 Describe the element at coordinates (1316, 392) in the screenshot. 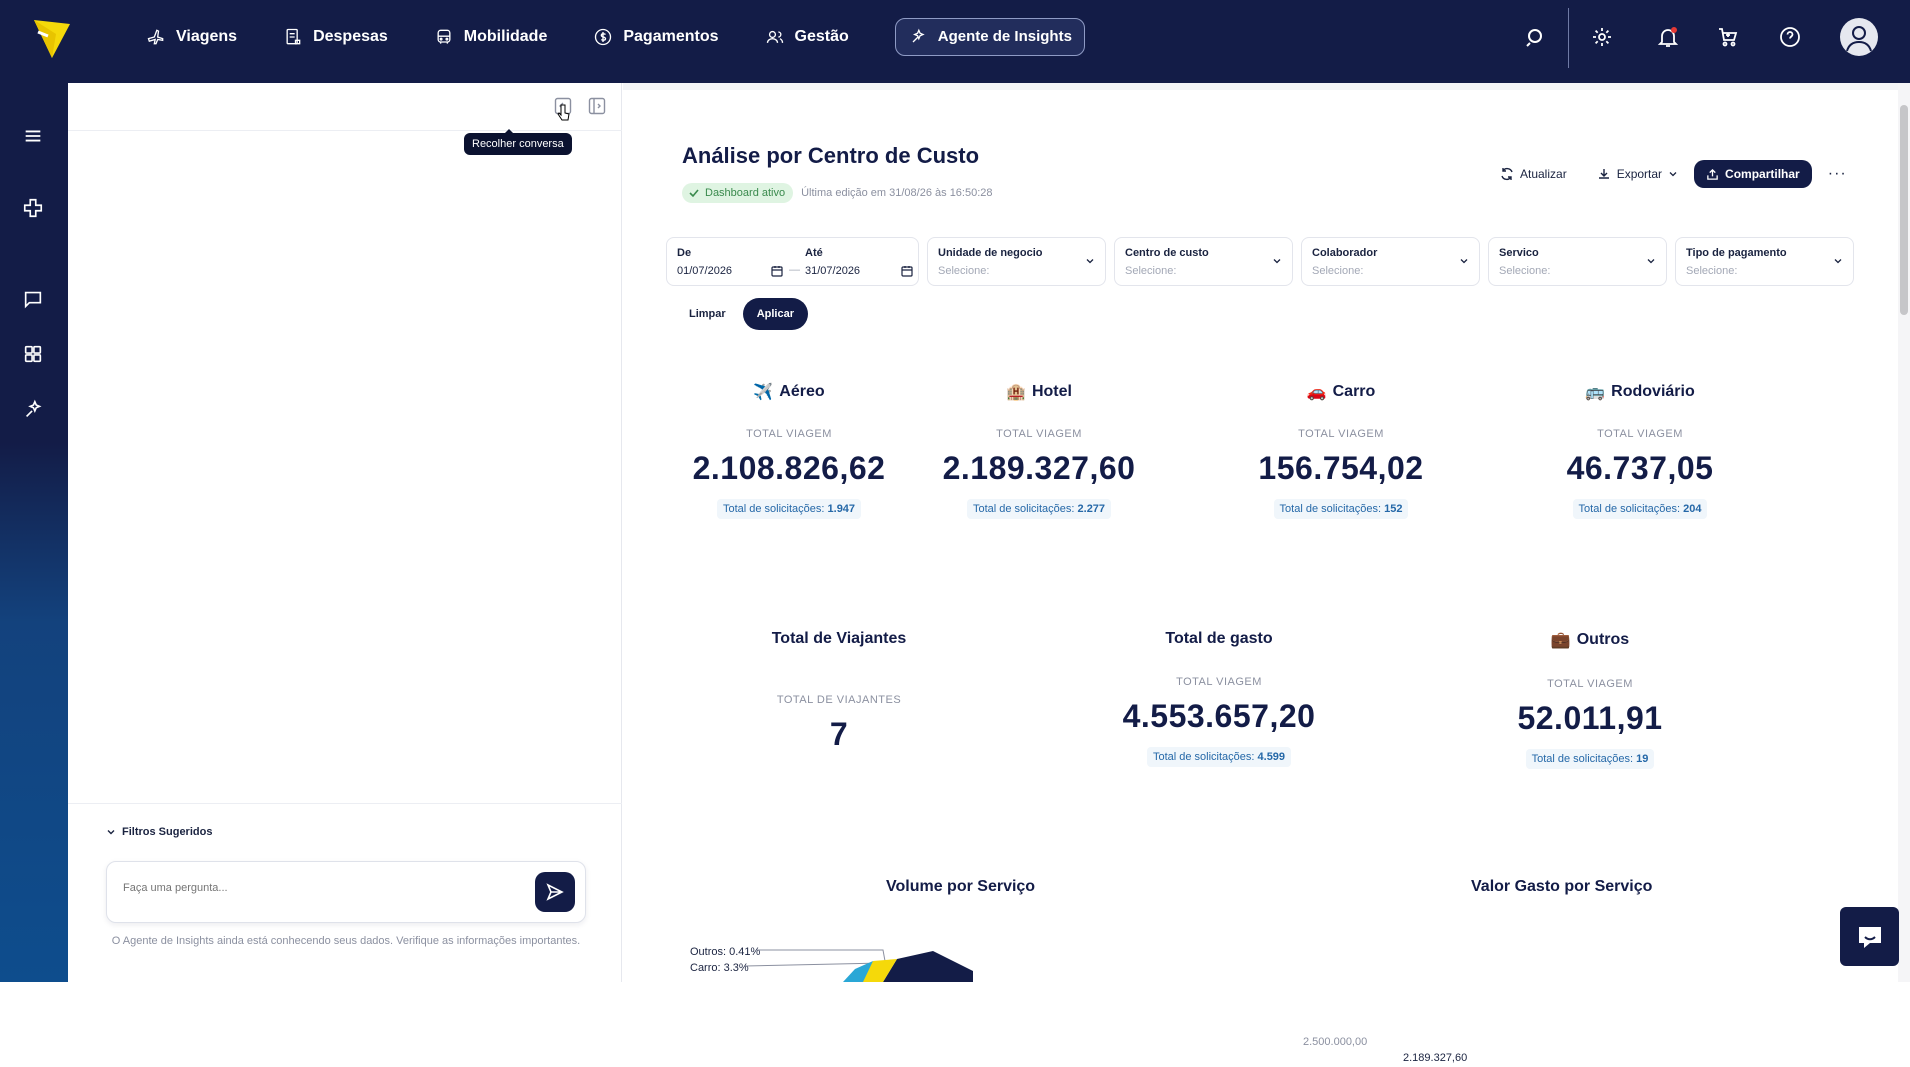

I see `car-emoji-icon: 🚗` at that location.